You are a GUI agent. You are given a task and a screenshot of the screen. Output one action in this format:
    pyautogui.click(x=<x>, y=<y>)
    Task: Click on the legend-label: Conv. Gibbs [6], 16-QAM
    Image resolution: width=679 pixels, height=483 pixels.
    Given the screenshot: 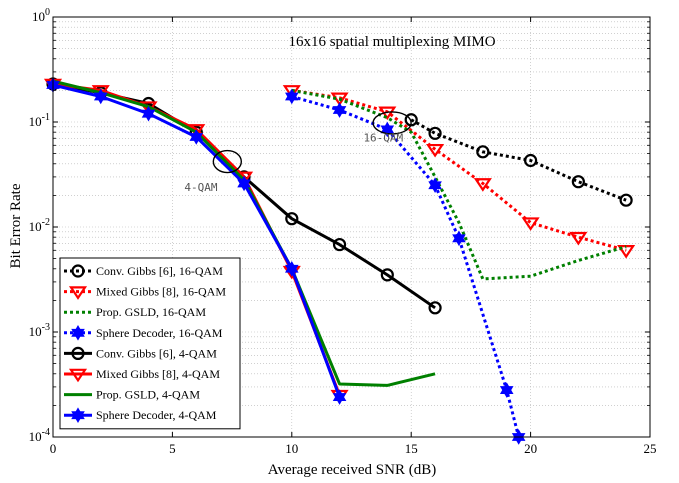 What is the action you would take?
    pyautogui.click(x=159, y=271)
    